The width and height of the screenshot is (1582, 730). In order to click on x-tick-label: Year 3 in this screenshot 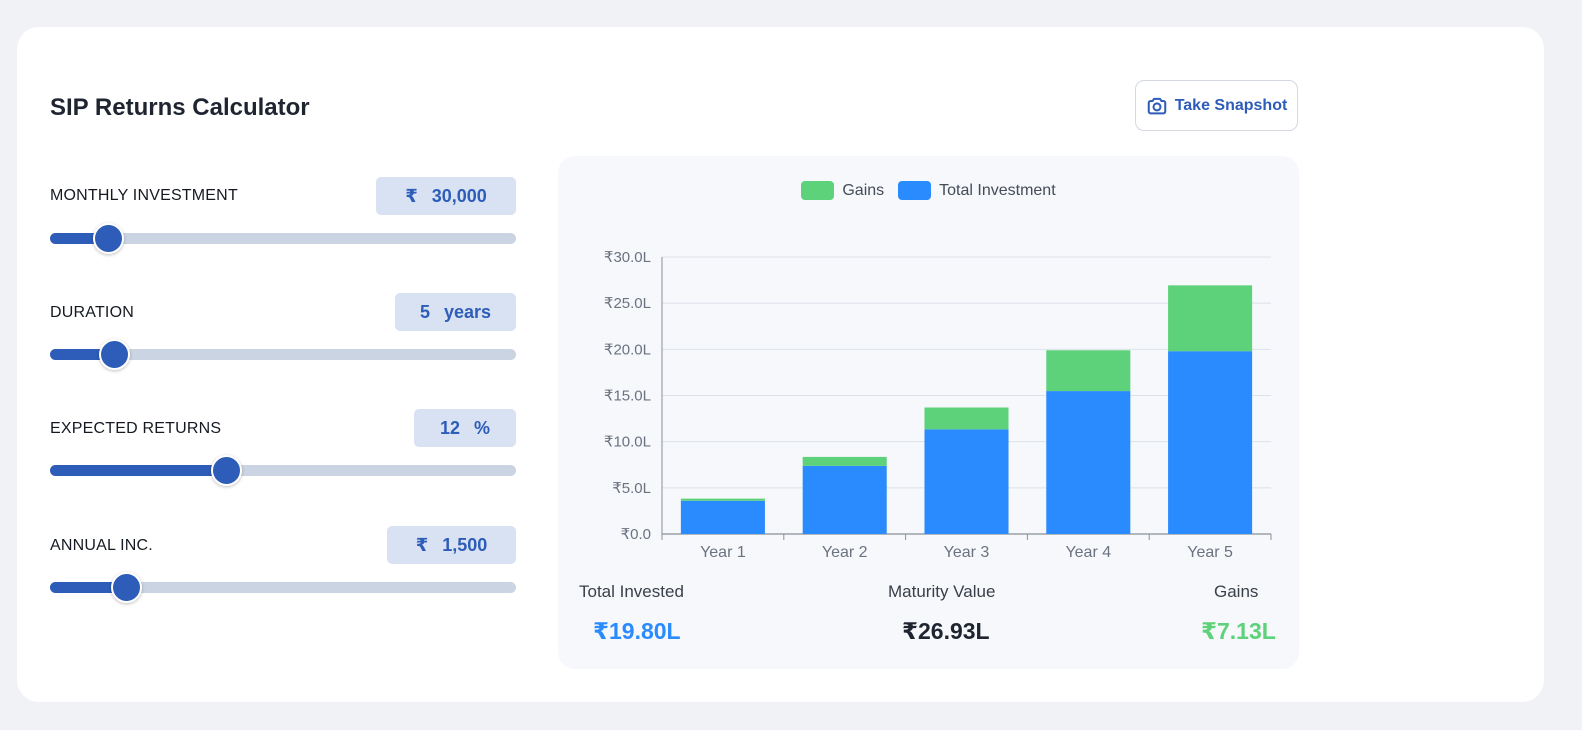, I will do `click(967, 552)`.